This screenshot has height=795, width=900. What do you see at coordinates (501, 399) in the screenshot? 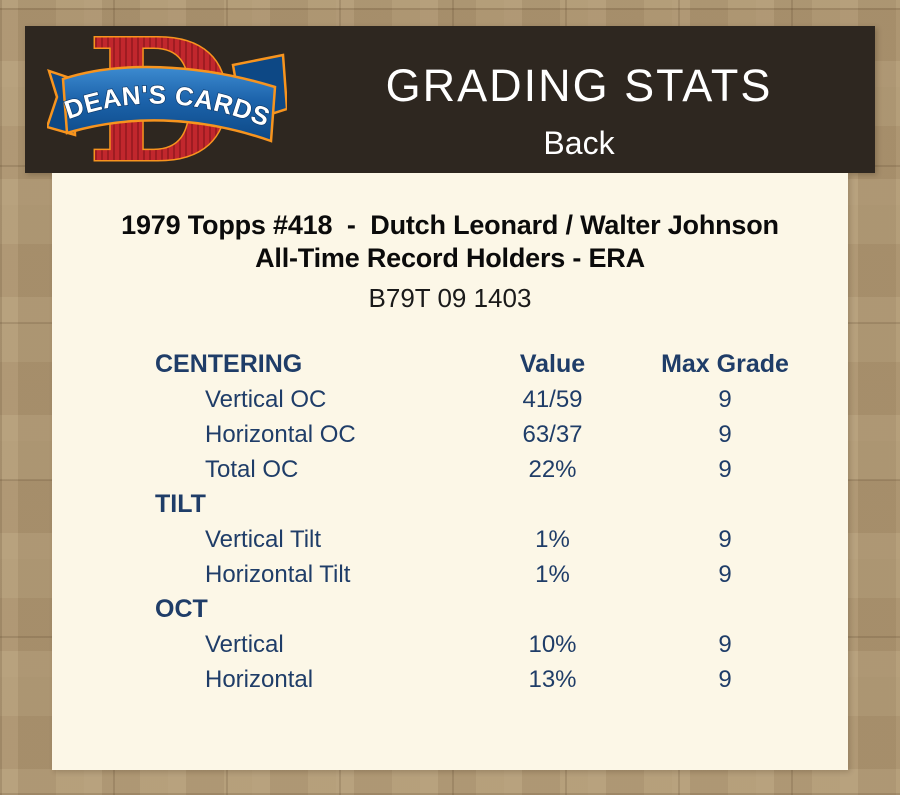
I see `table-row-vertical-oc: Vertical OC 41/59 9` at bounding box center [501, 399].